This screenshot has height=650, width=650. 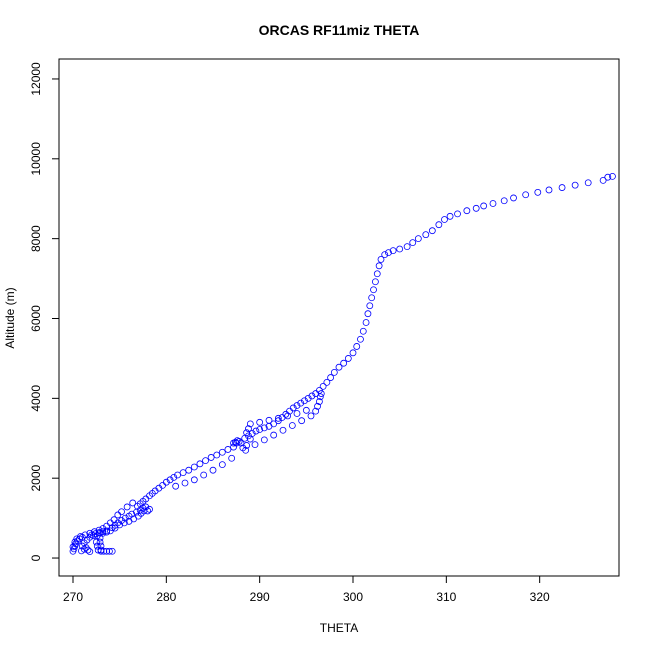 I want to click on y-tick-label: 10000, so click(x=36, y=159).